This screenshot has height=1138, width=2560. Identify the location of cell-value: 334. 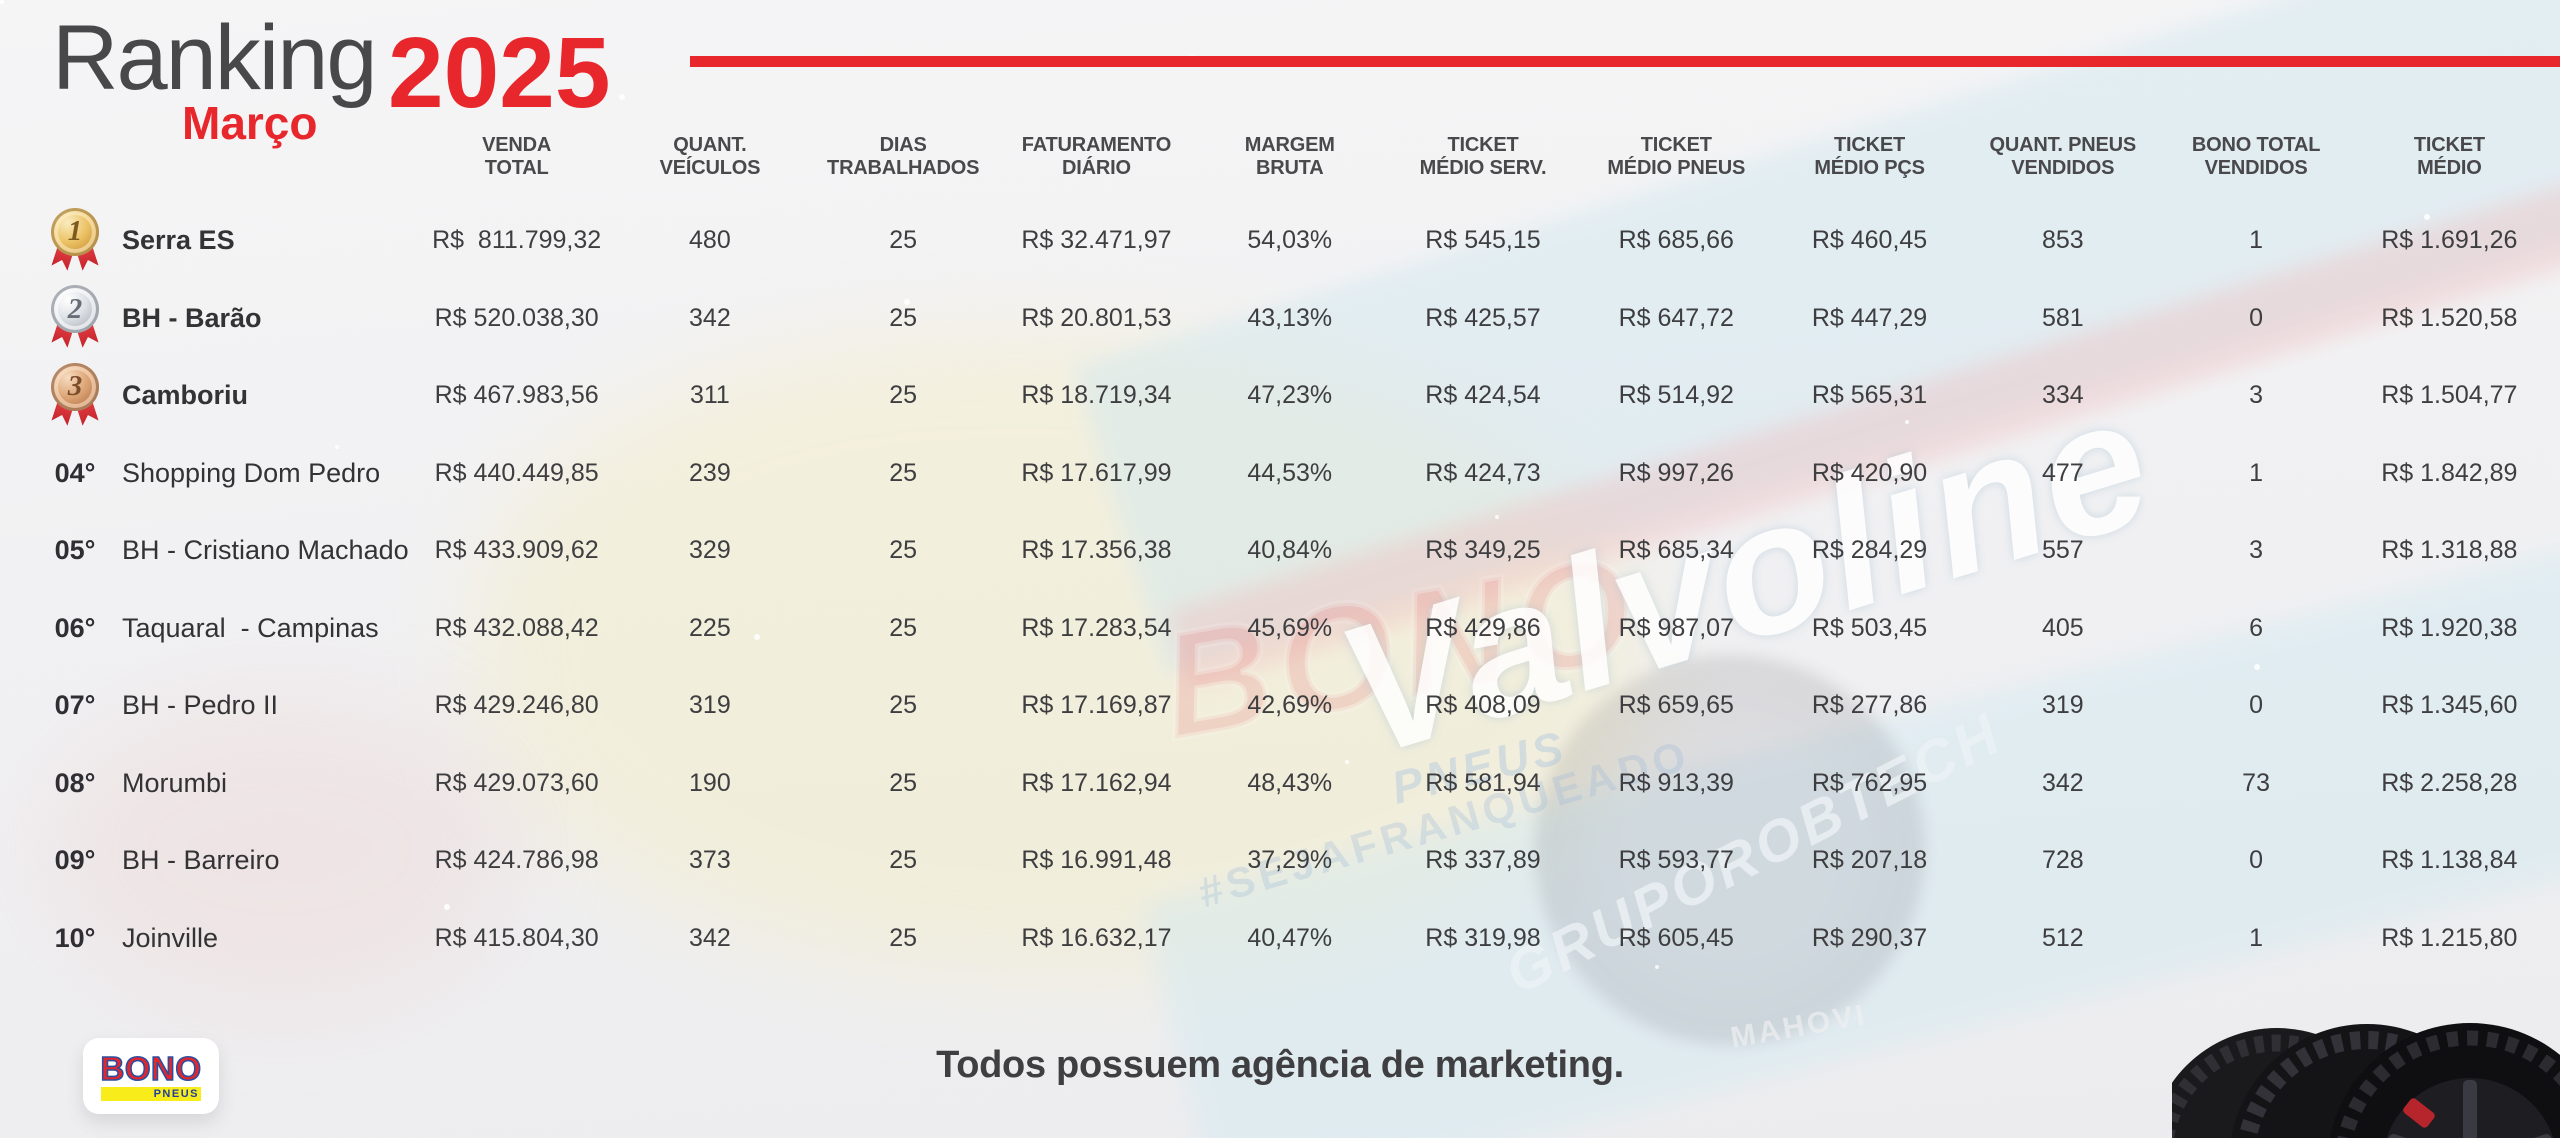
(2062, 395).